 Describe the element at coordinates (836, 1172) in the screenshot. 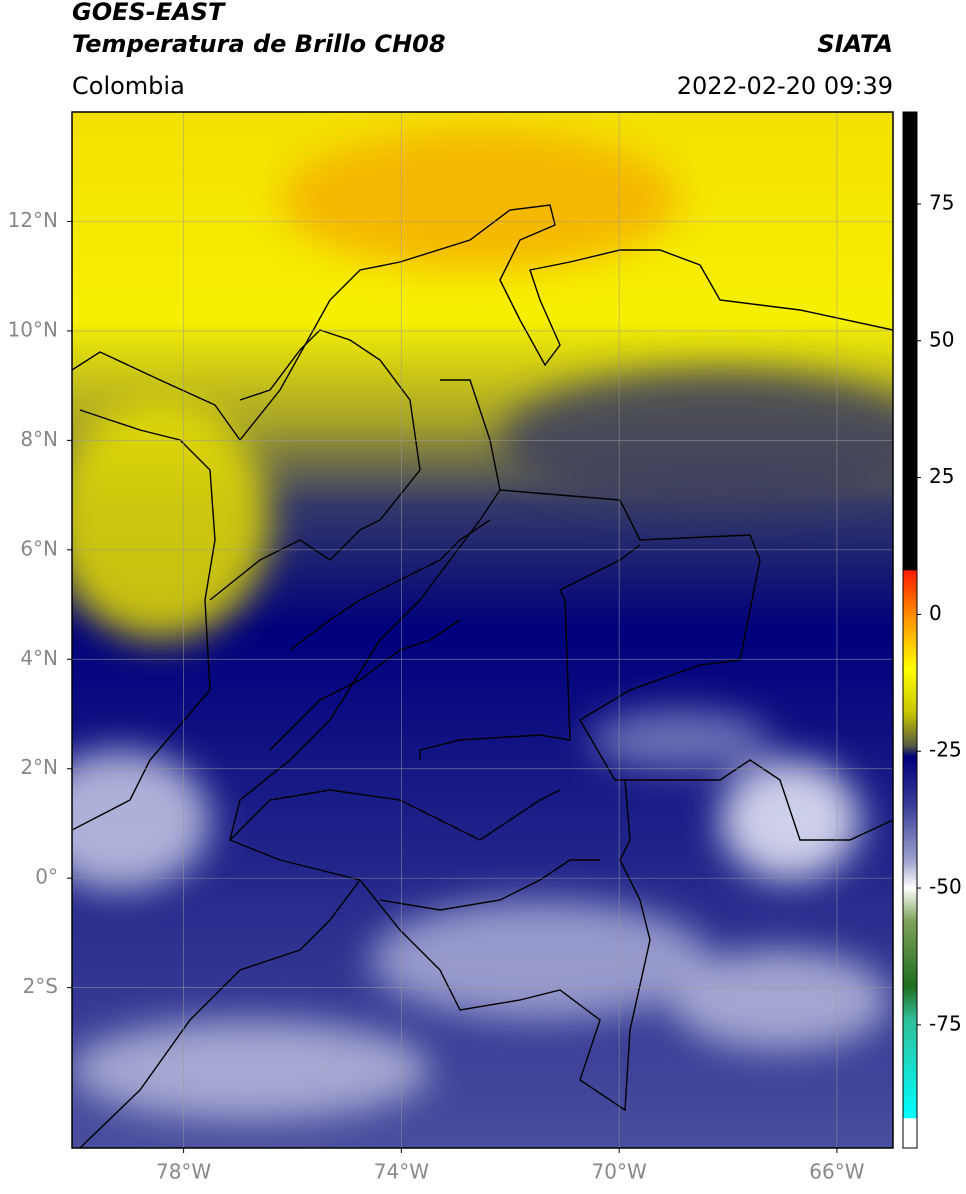

I see `x-tick-label: 66°W` at that location.